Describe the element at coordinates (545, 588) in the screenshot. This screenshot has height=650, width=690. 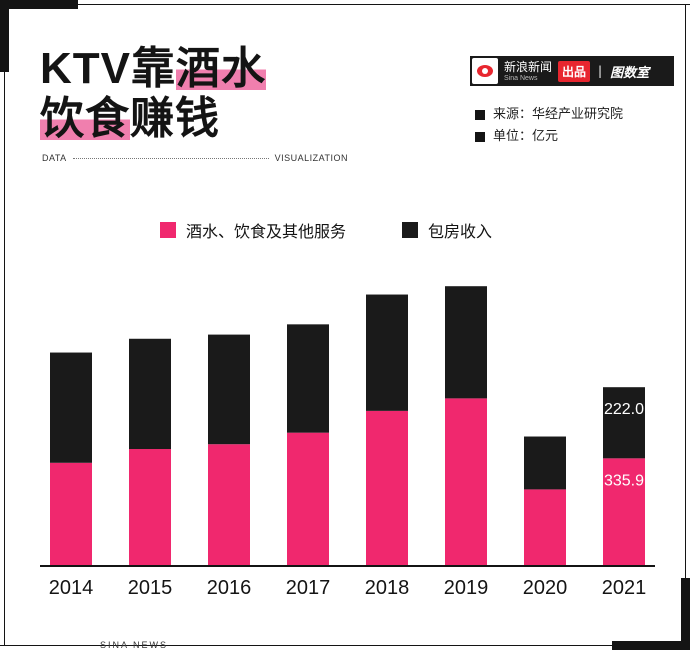
I see `x-tick-label-2020: 2020` at that location.